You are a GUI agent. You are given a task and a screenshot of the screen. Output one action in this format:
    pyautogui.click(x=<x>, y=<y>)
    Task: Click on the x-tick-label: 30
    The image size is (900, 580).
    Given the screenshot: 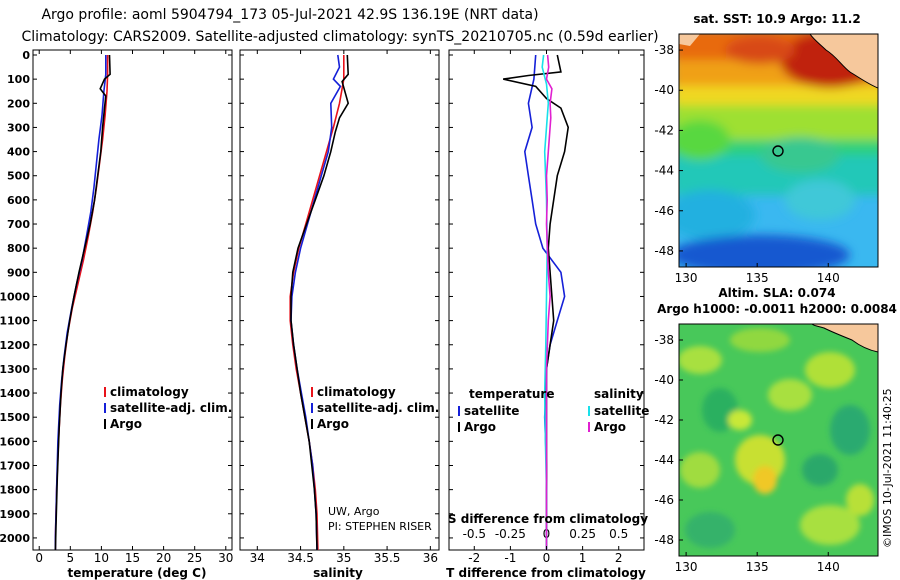 What is the action you would take?
    pyautogui.click(x=225, y=558)
    